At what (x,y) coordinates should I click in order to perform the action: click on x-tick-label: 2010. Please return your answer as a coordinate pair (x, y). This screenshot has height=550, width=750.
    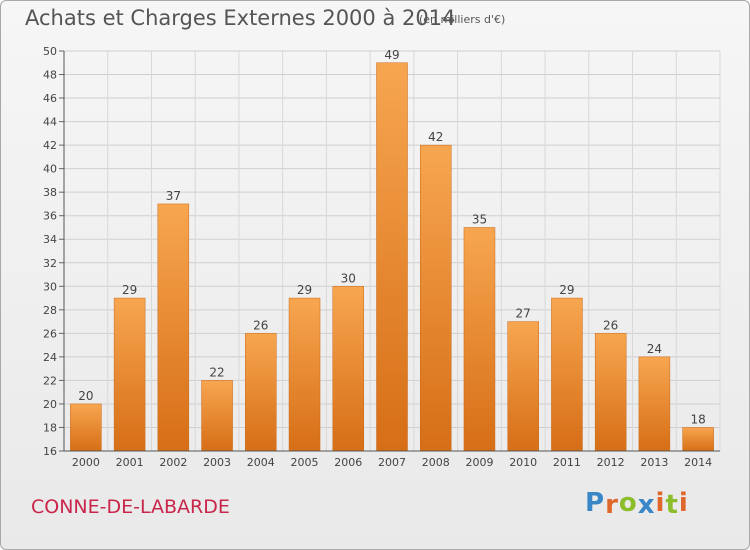
    Looking at the image, I should click on (523, 462).